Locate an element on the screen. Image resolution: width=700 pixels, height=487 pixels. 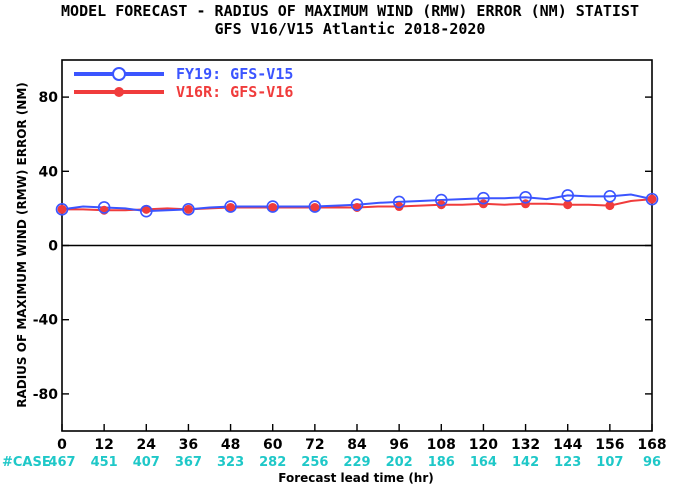
case-count-36: 367 is located at coordinates (188, 462).